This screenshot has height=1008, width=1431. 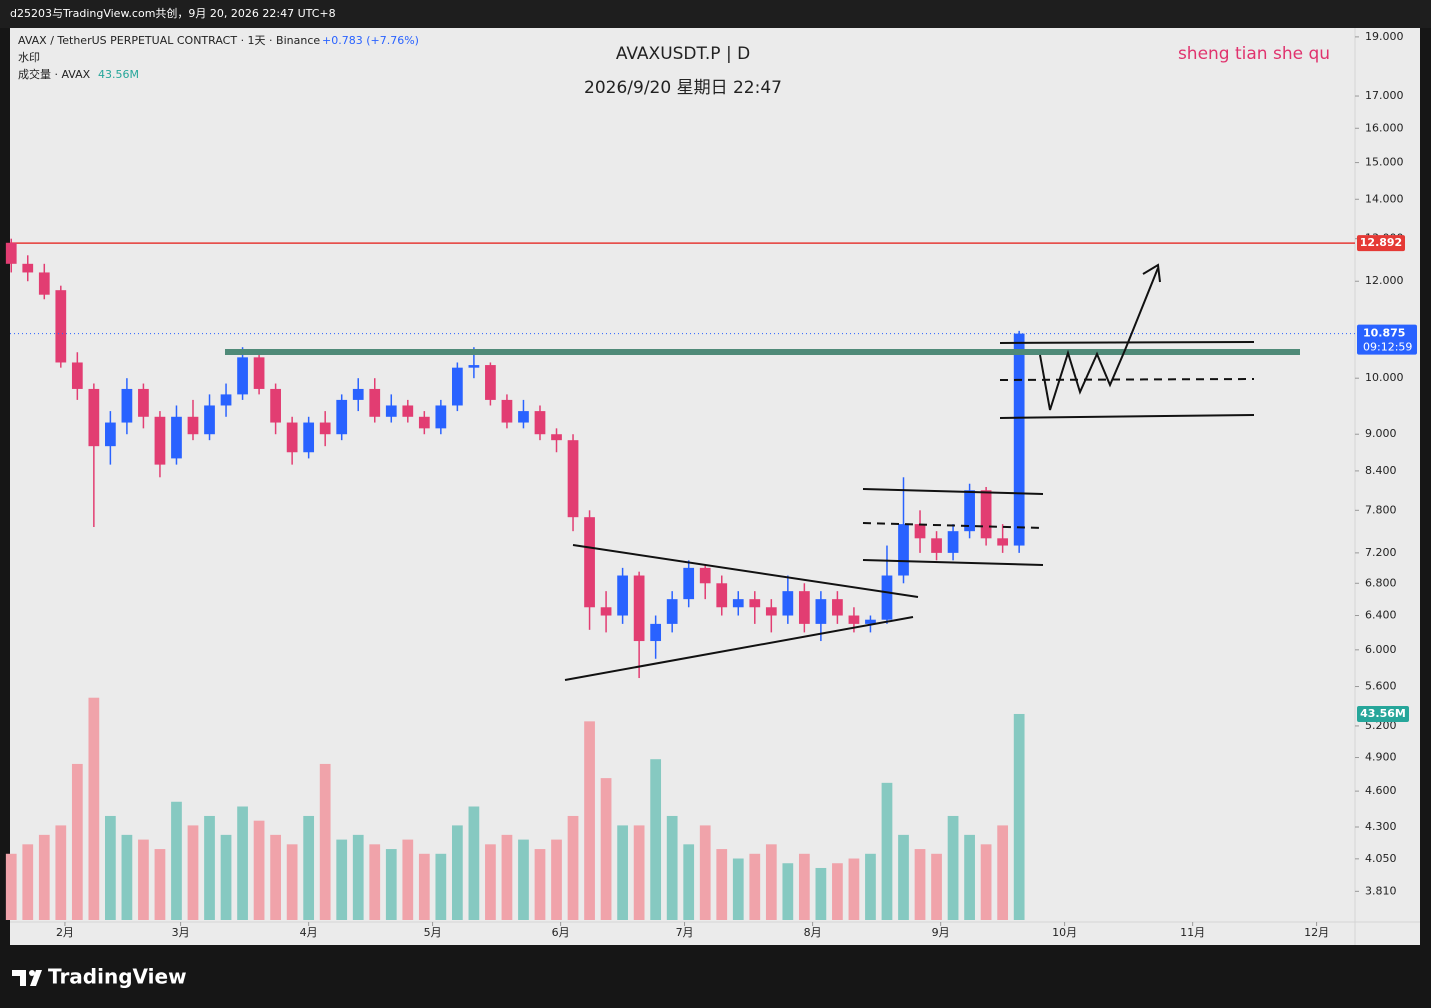 I want to click on y-tick-label: 4.600, so click(x=1381, y=790).